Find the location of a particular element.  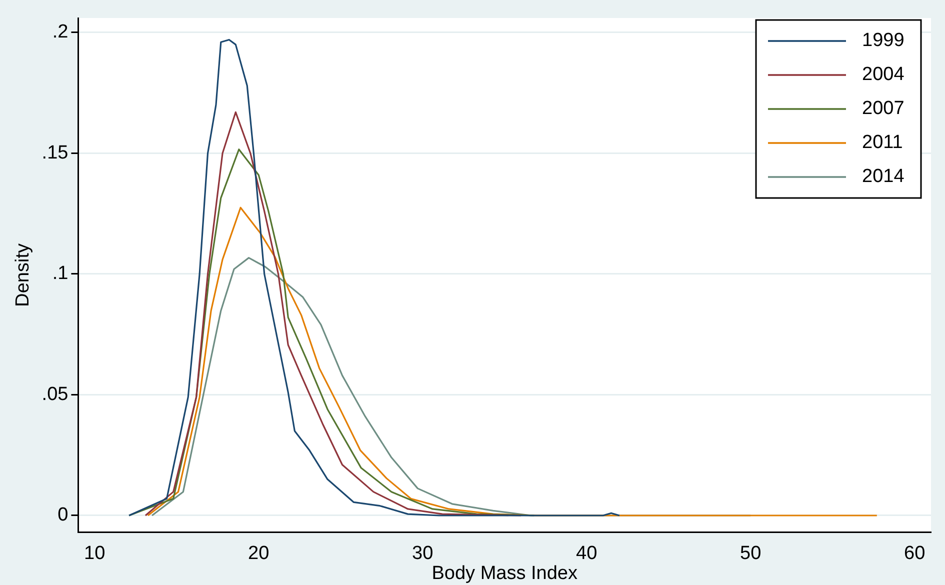

y-tick-label: 0 is located at coordinates (63, 515).